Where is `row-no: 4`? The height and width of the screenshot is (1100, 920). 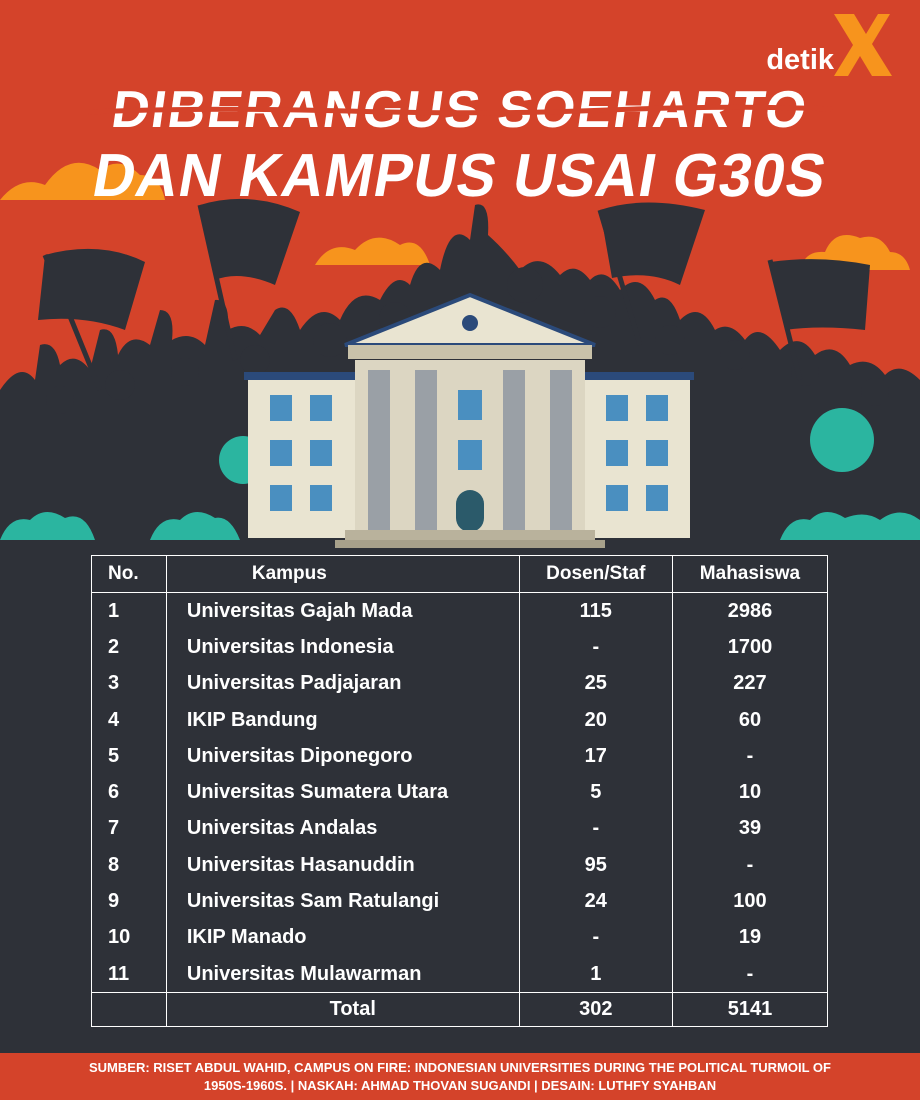
row-no: 4 is located at coordinates (129, 720).